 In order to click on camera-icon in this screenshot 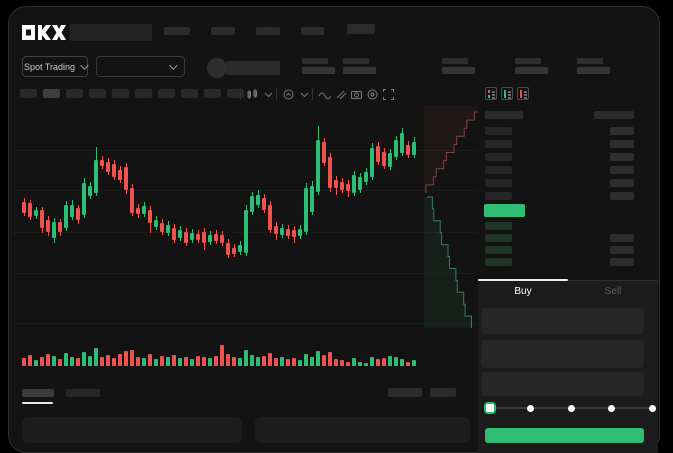, I will do `click(356, 94)`.